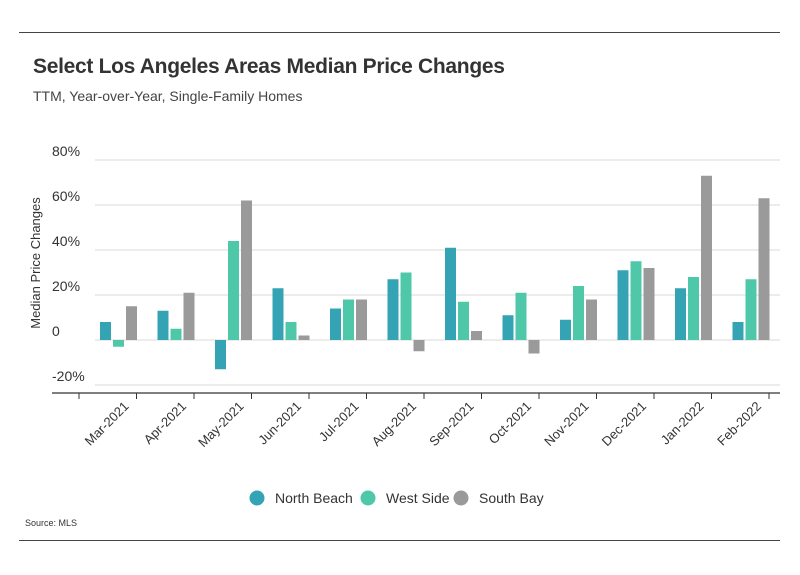 The height and width of the screenshot is (575, 800). Describe the element at coordinates (510, 423) in the screenshot. I see `x-tick-label: Oct-2021` at that location.